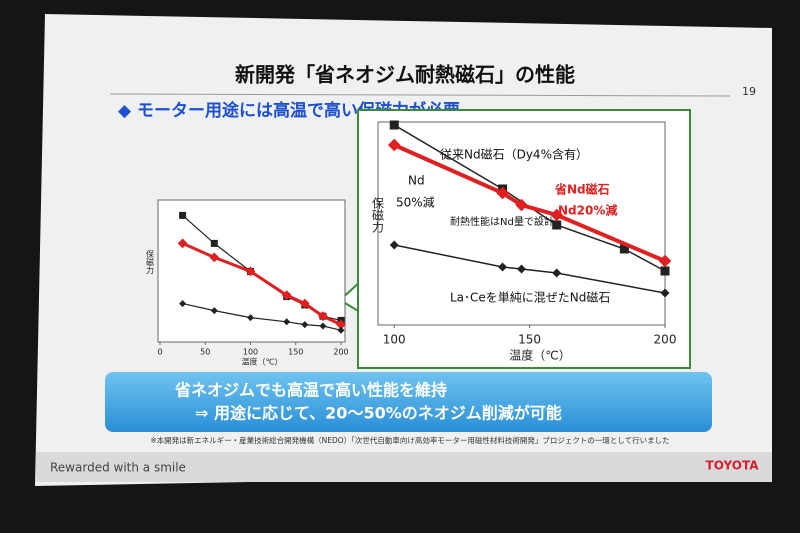  What do you see at coordinates (582, 189) in the screenshot?
I see `annotation: 省Nd磁石` at bounding box center [582, 189].